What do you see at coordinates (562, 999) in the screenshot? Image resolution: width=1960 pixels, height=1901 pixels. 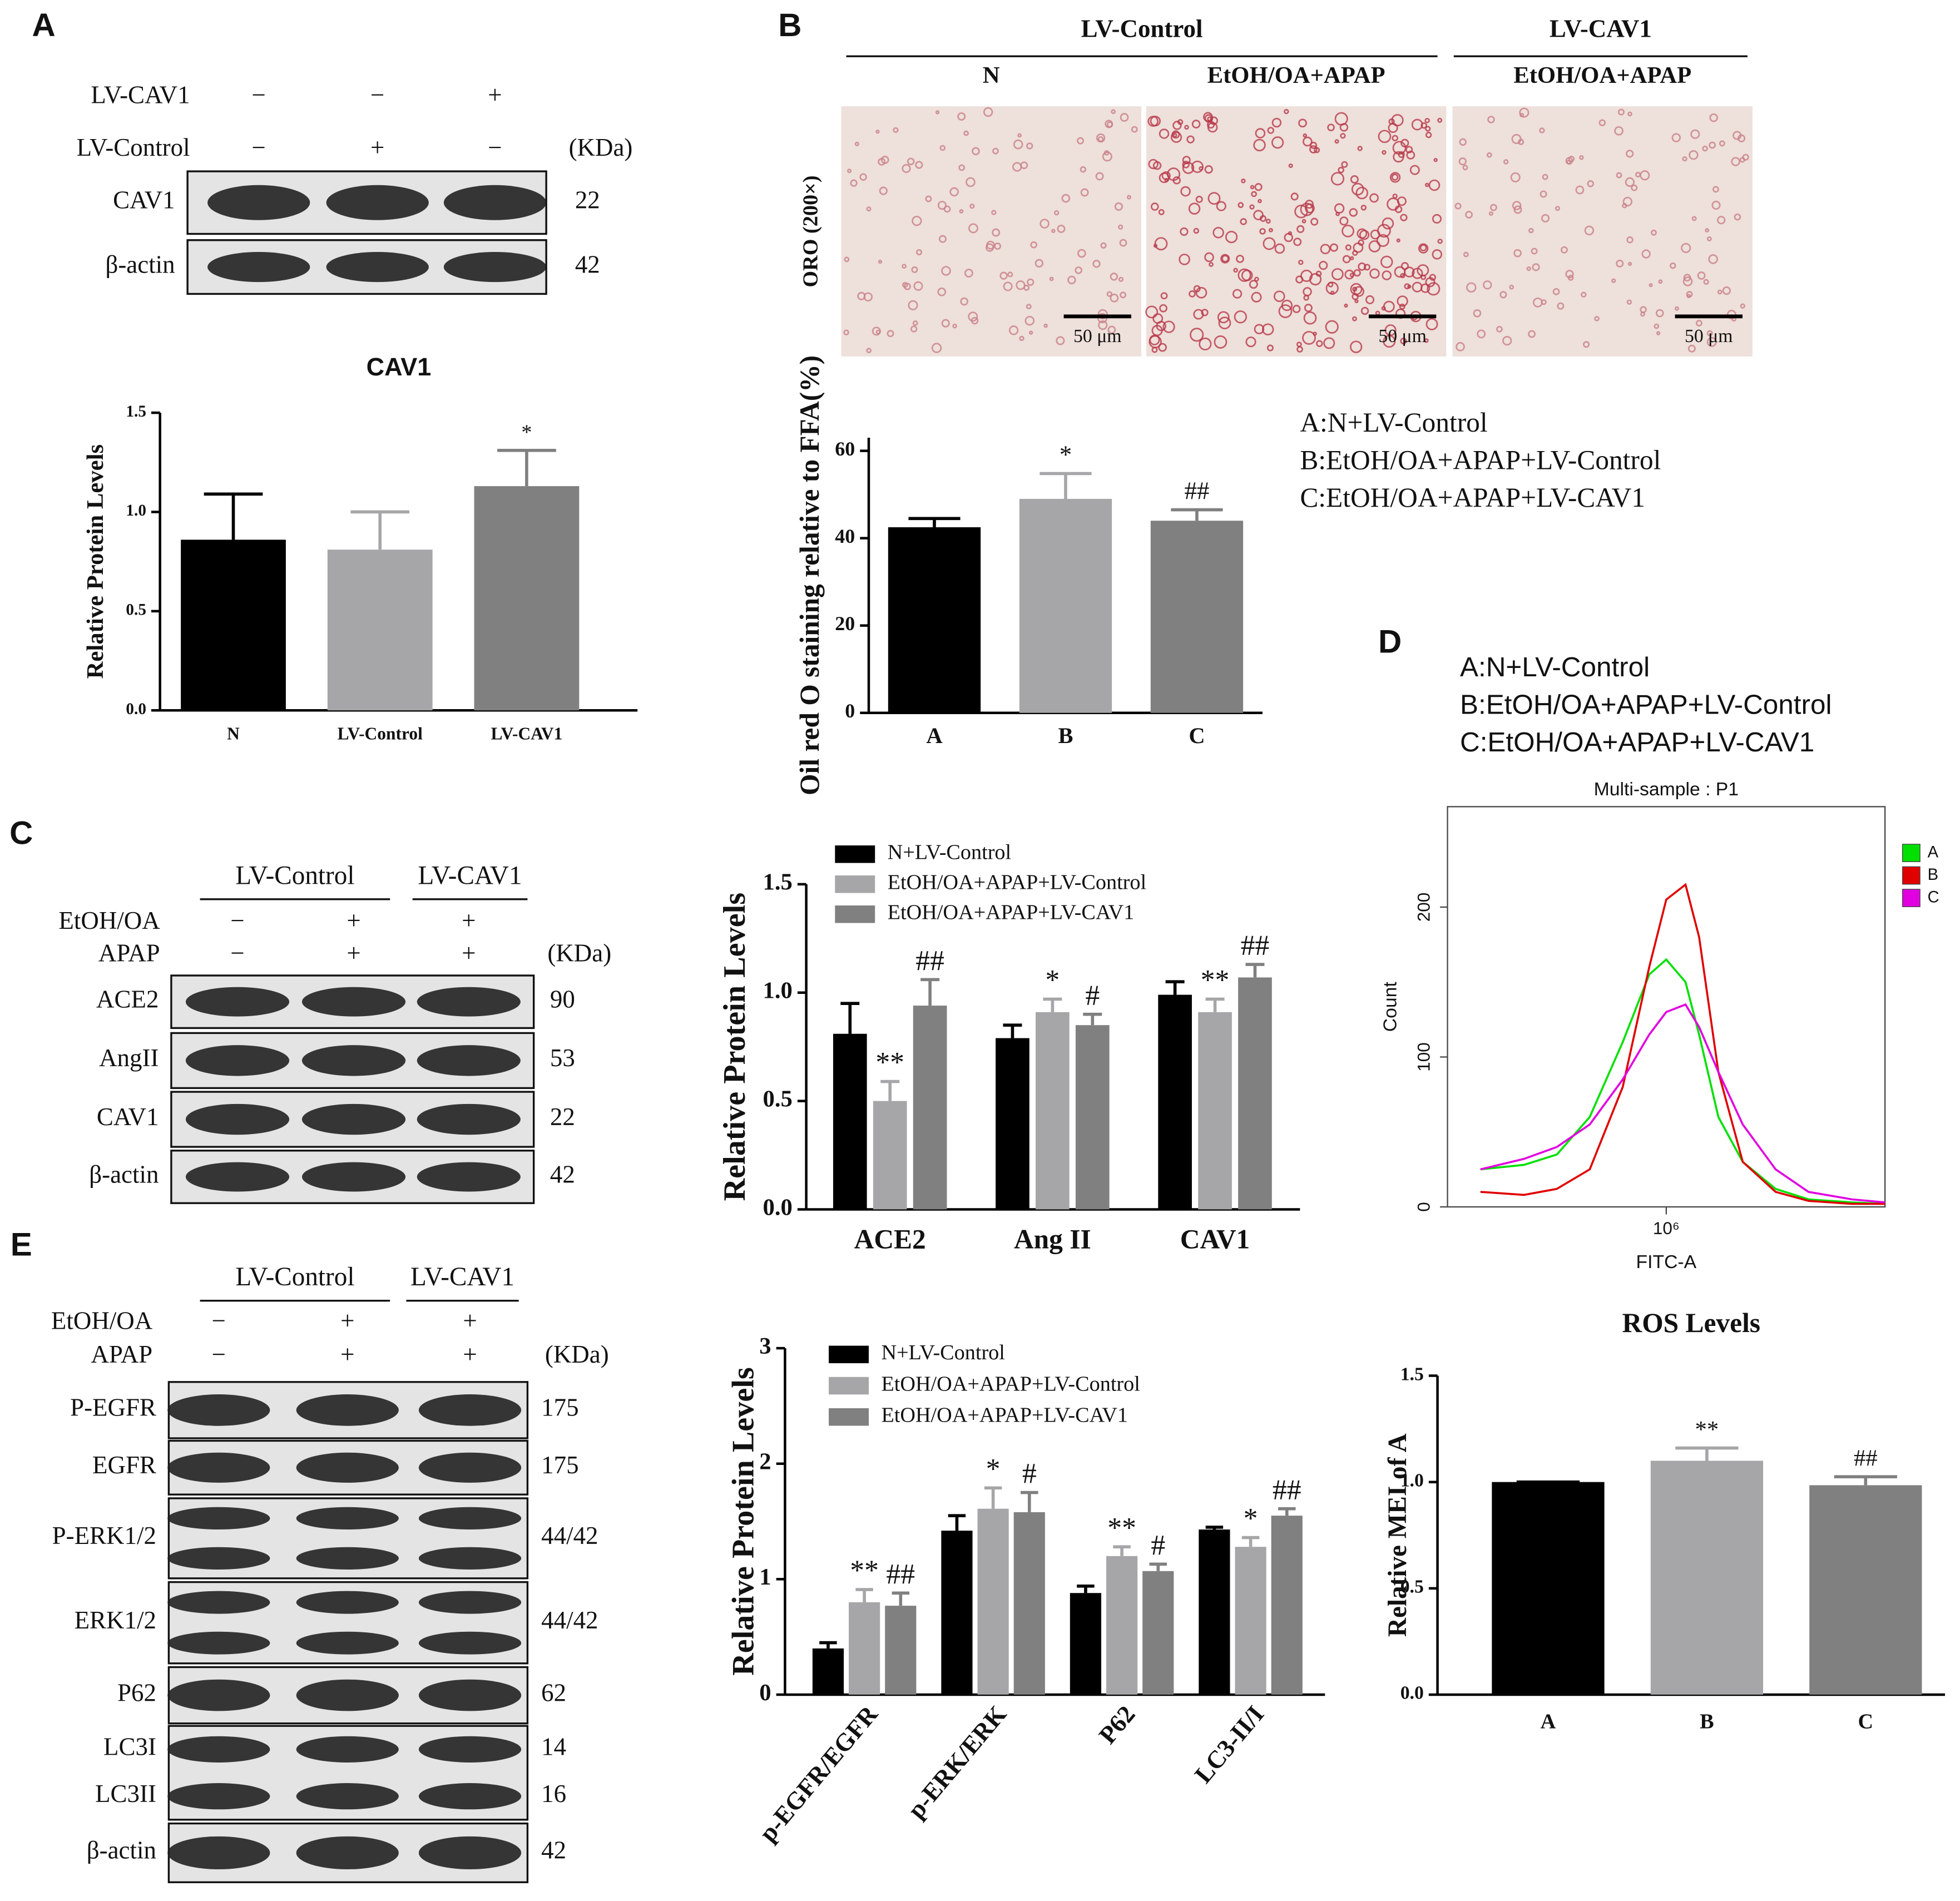 I see `band-kda: 90` at bounding box center [562, 999].